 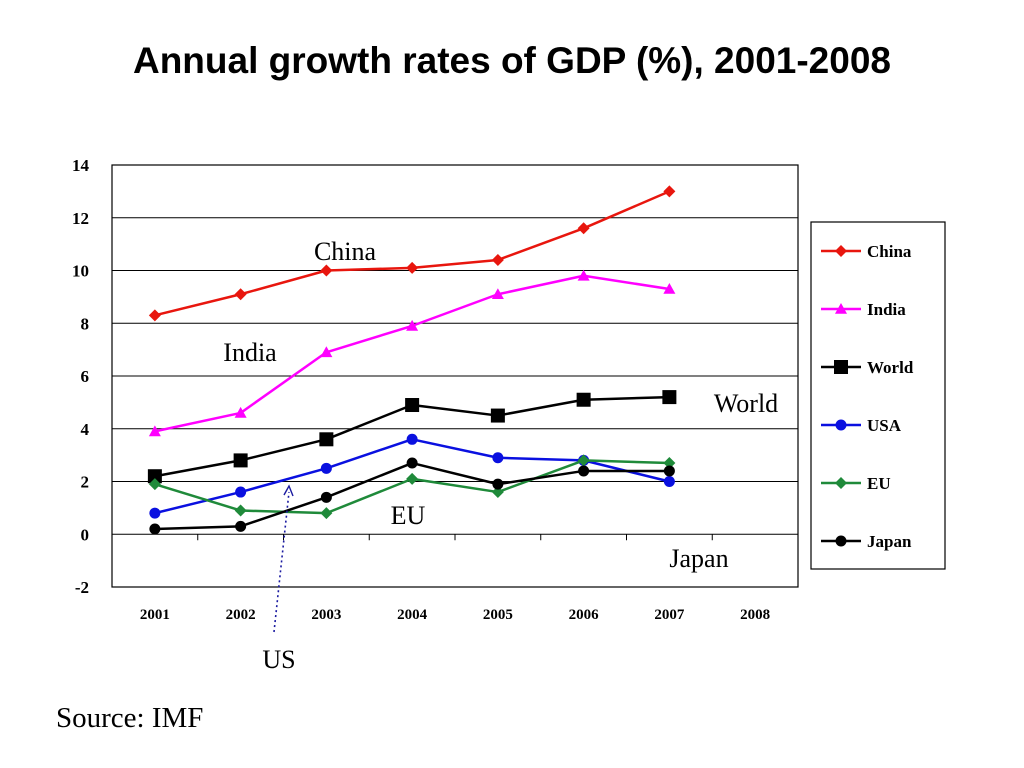 I want to click on y-tick-label: 4, so click(x=85, y=429).